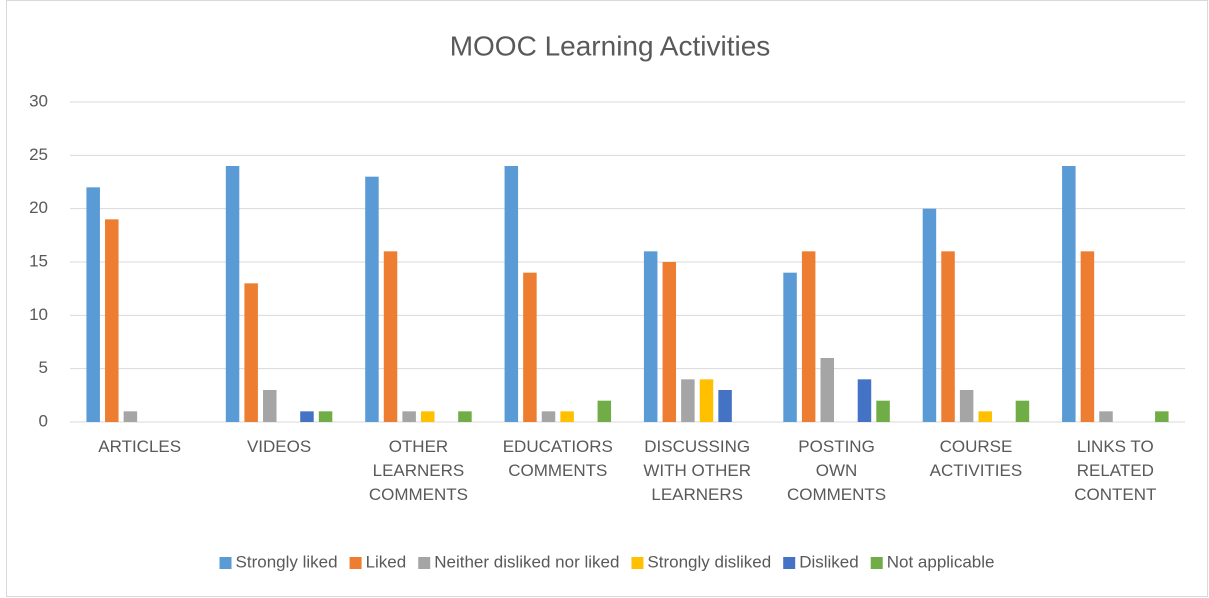  What do you see at coordinates (697, 446) in the screenshot?
I see `x-tick-label-line: DISCUSSING` at bounding box center [697, 446].